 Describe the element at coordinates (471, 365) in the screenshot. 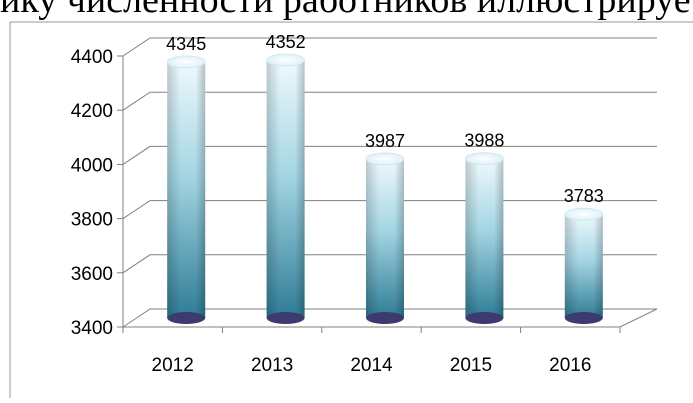

I see `x-tick-label: 2015` at that location.